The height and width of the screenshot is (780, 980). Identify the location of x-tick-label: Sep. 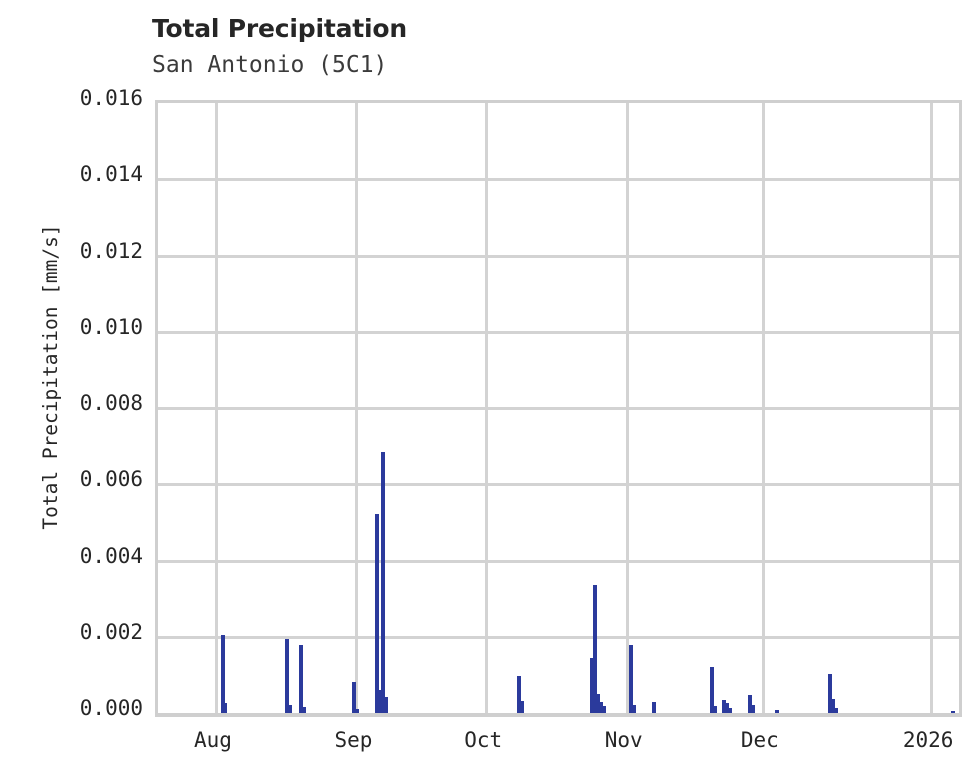
(353, 740).